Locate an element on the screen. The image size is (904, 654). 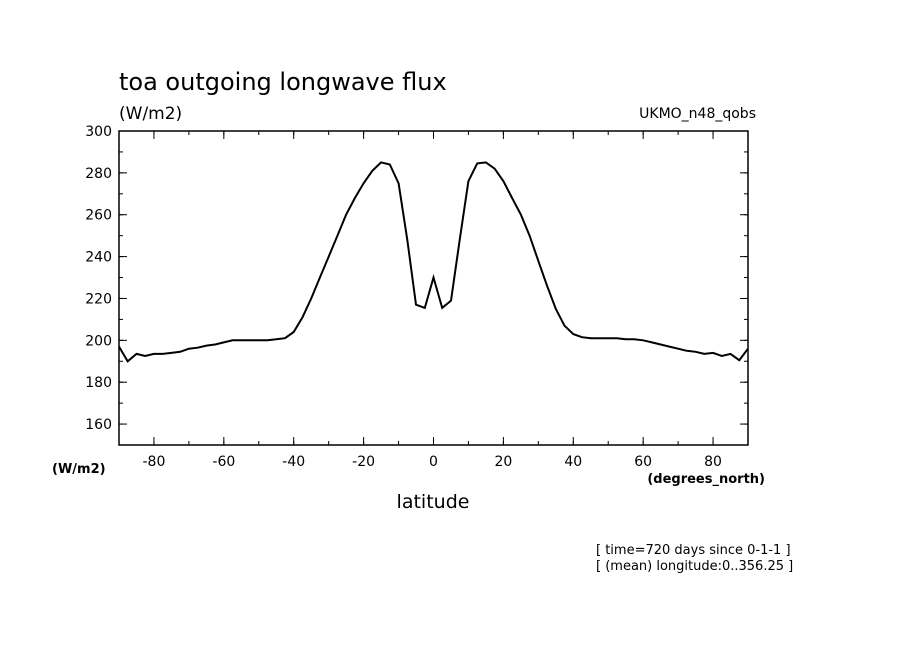
x-tick-label: 60 is located at coordinates (643, 462).